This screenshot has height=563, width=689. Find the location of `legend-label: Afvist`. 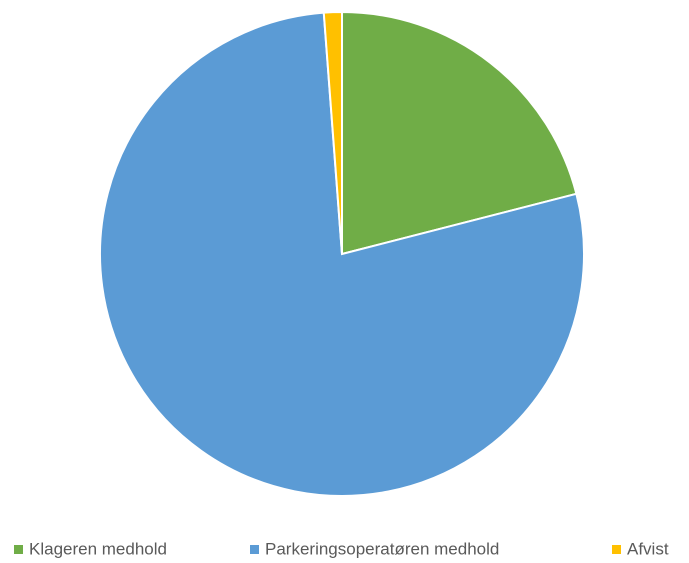

legend-label: Afvist is located at coordinates (648, 548).